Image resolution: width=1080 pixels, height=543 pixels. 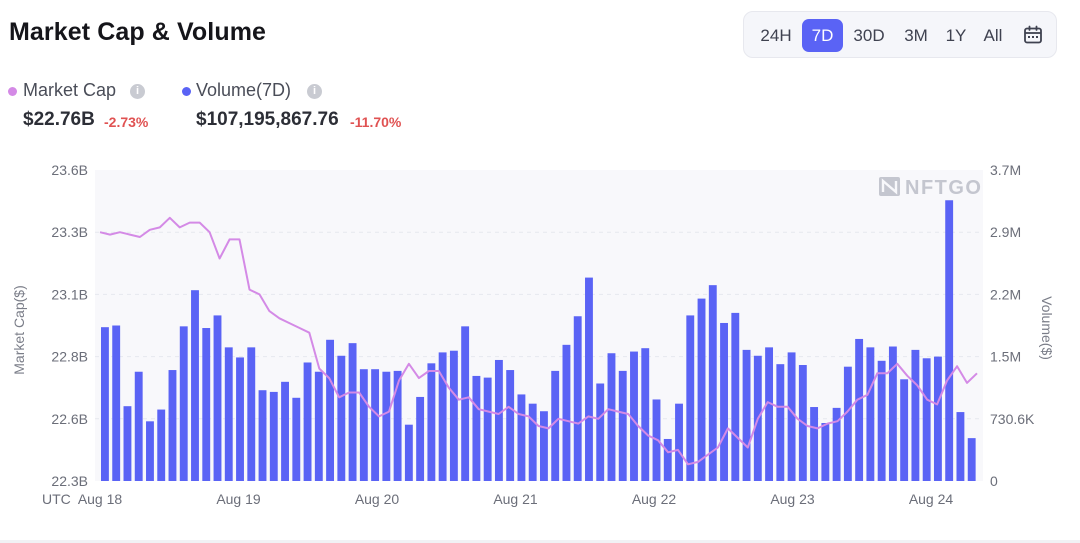 I want to click on range-7d-button: 7D, so click(x=822, y=35).